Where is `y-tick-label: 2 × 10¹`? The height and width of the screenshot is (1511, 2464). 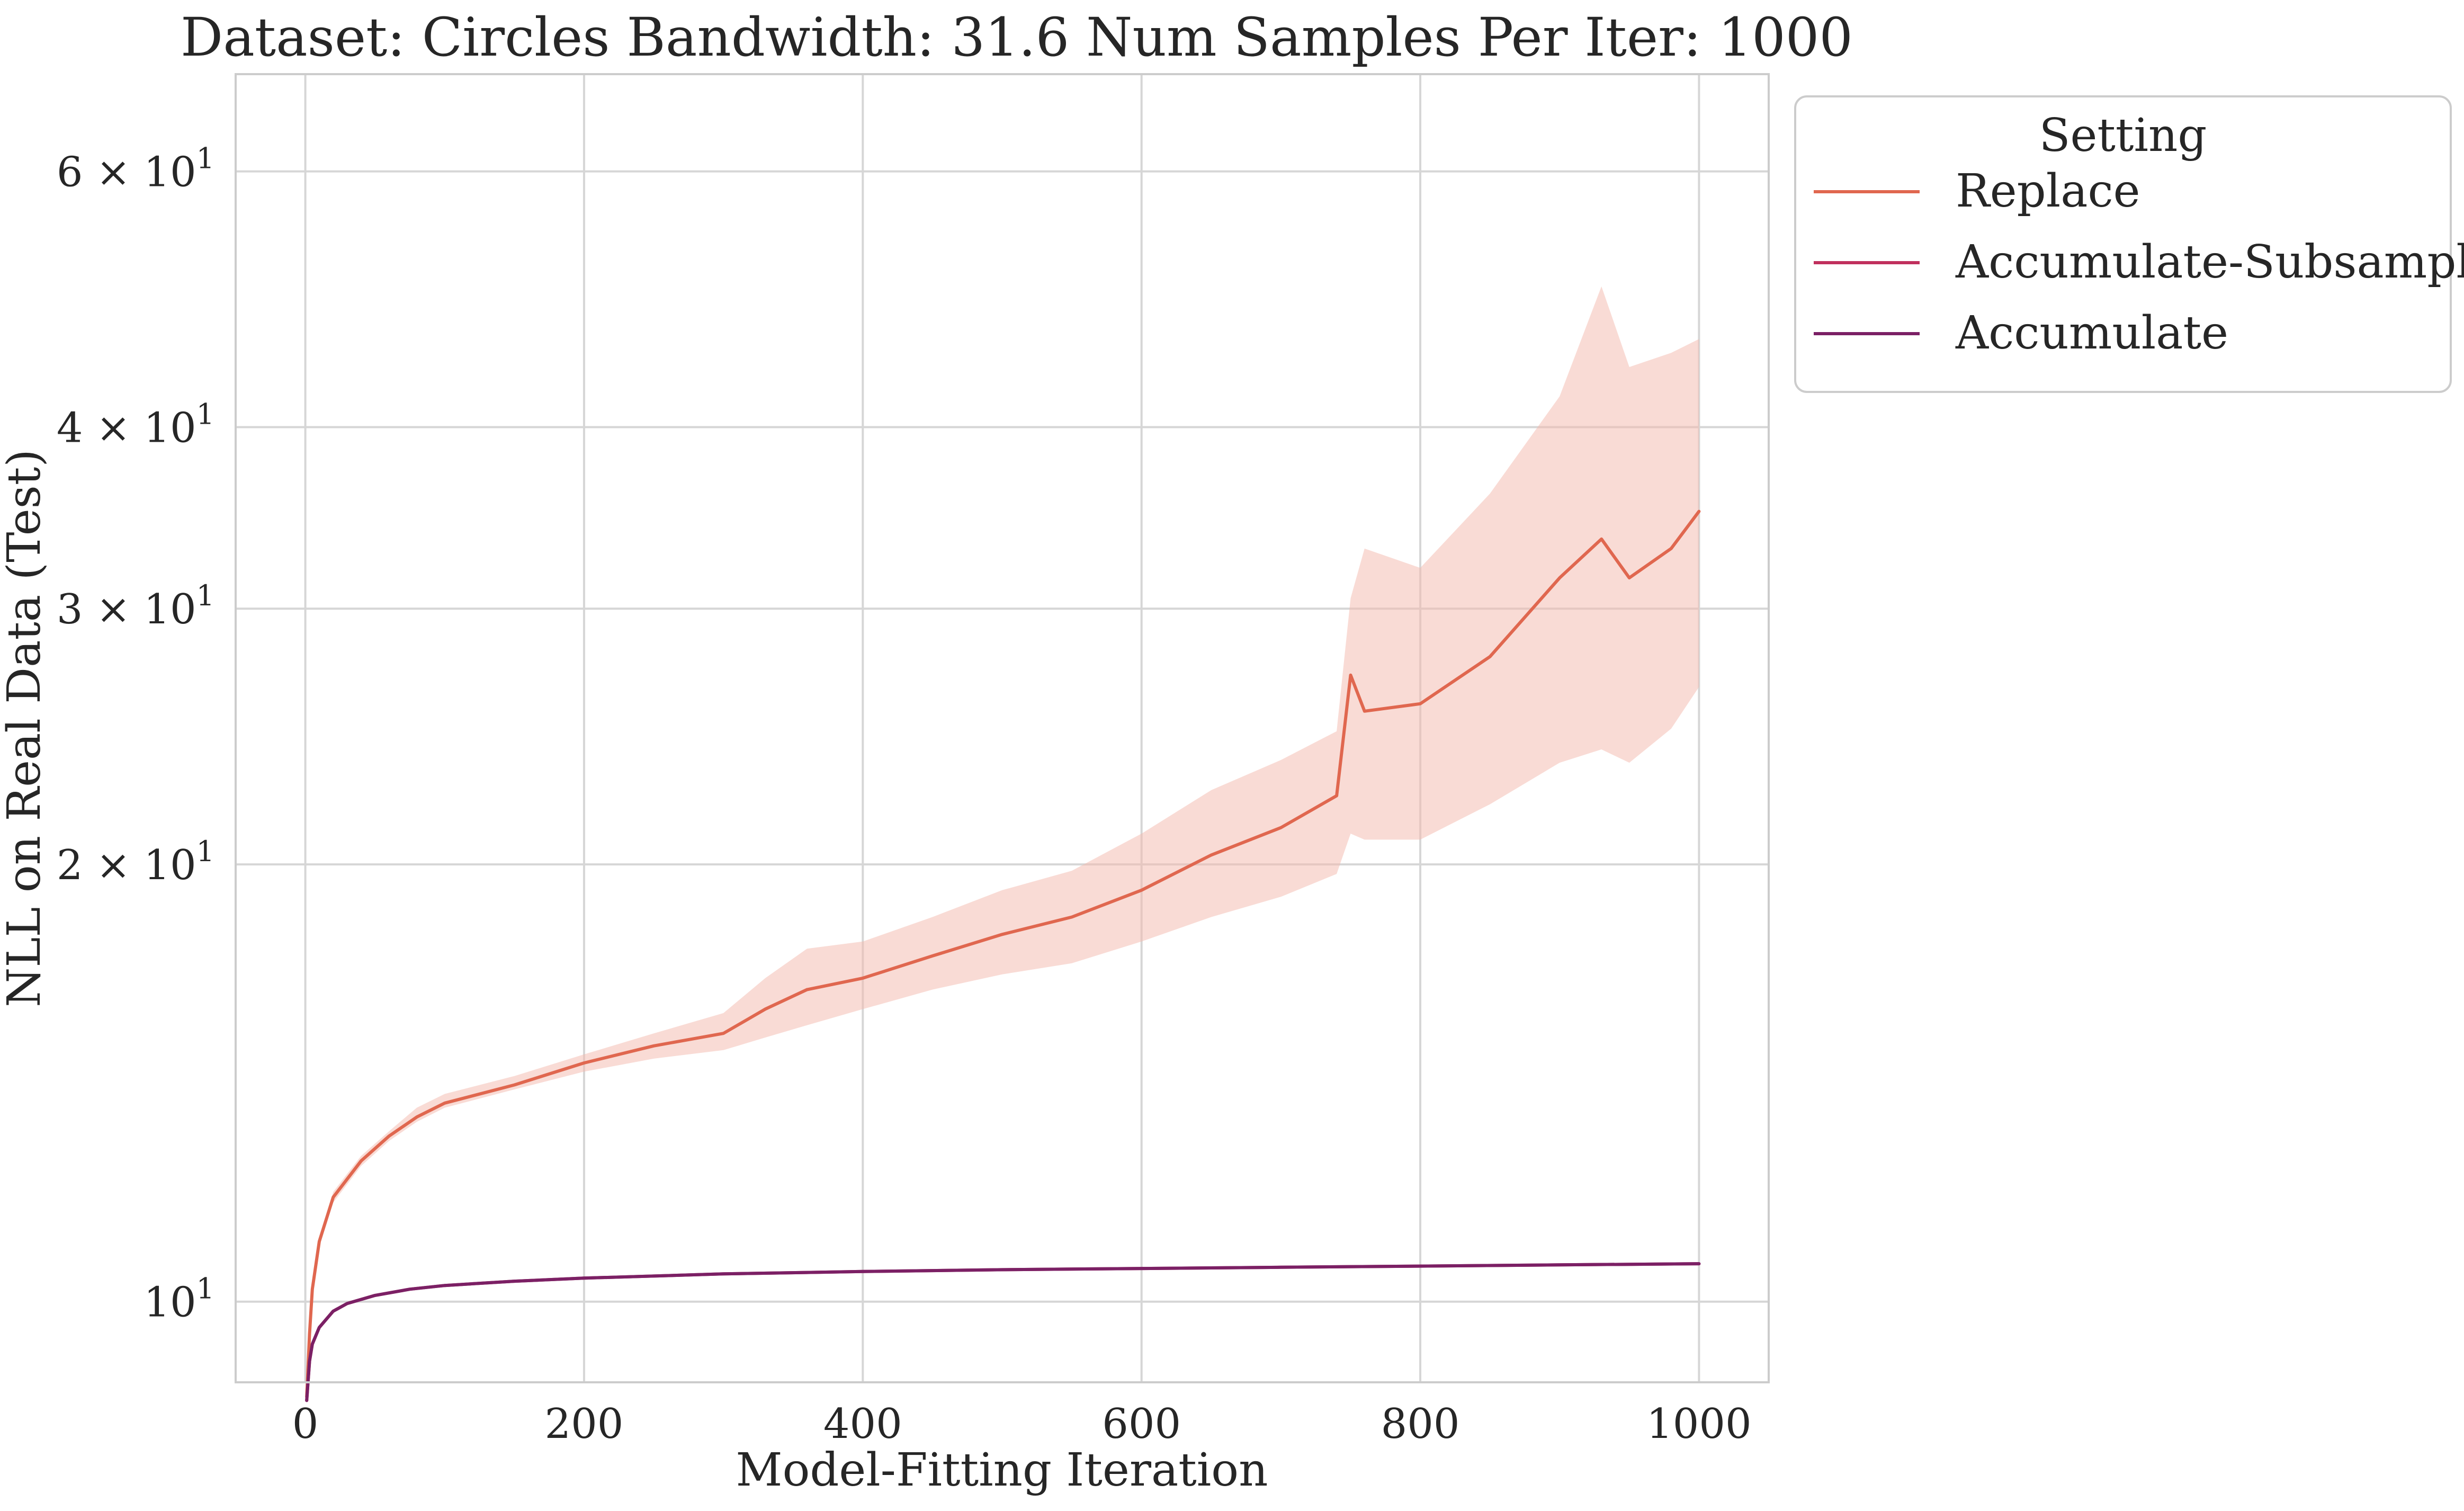 y-tick-label: 2 × 10¹ is located at coordinates (135, 862).